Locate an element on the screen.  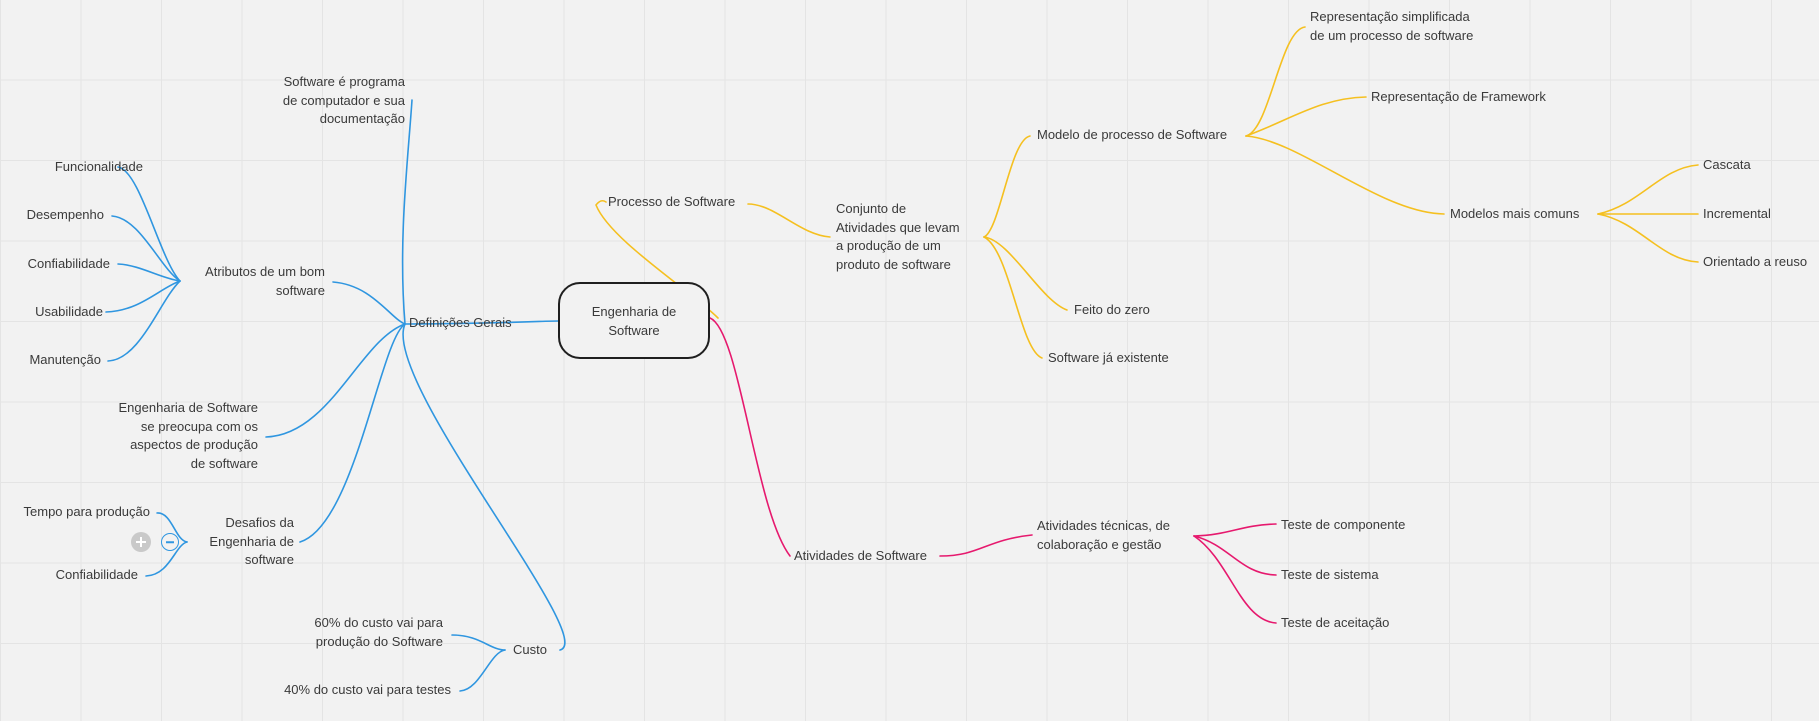
node-label-line: Conjunto de is located at coordinates (871, 208).